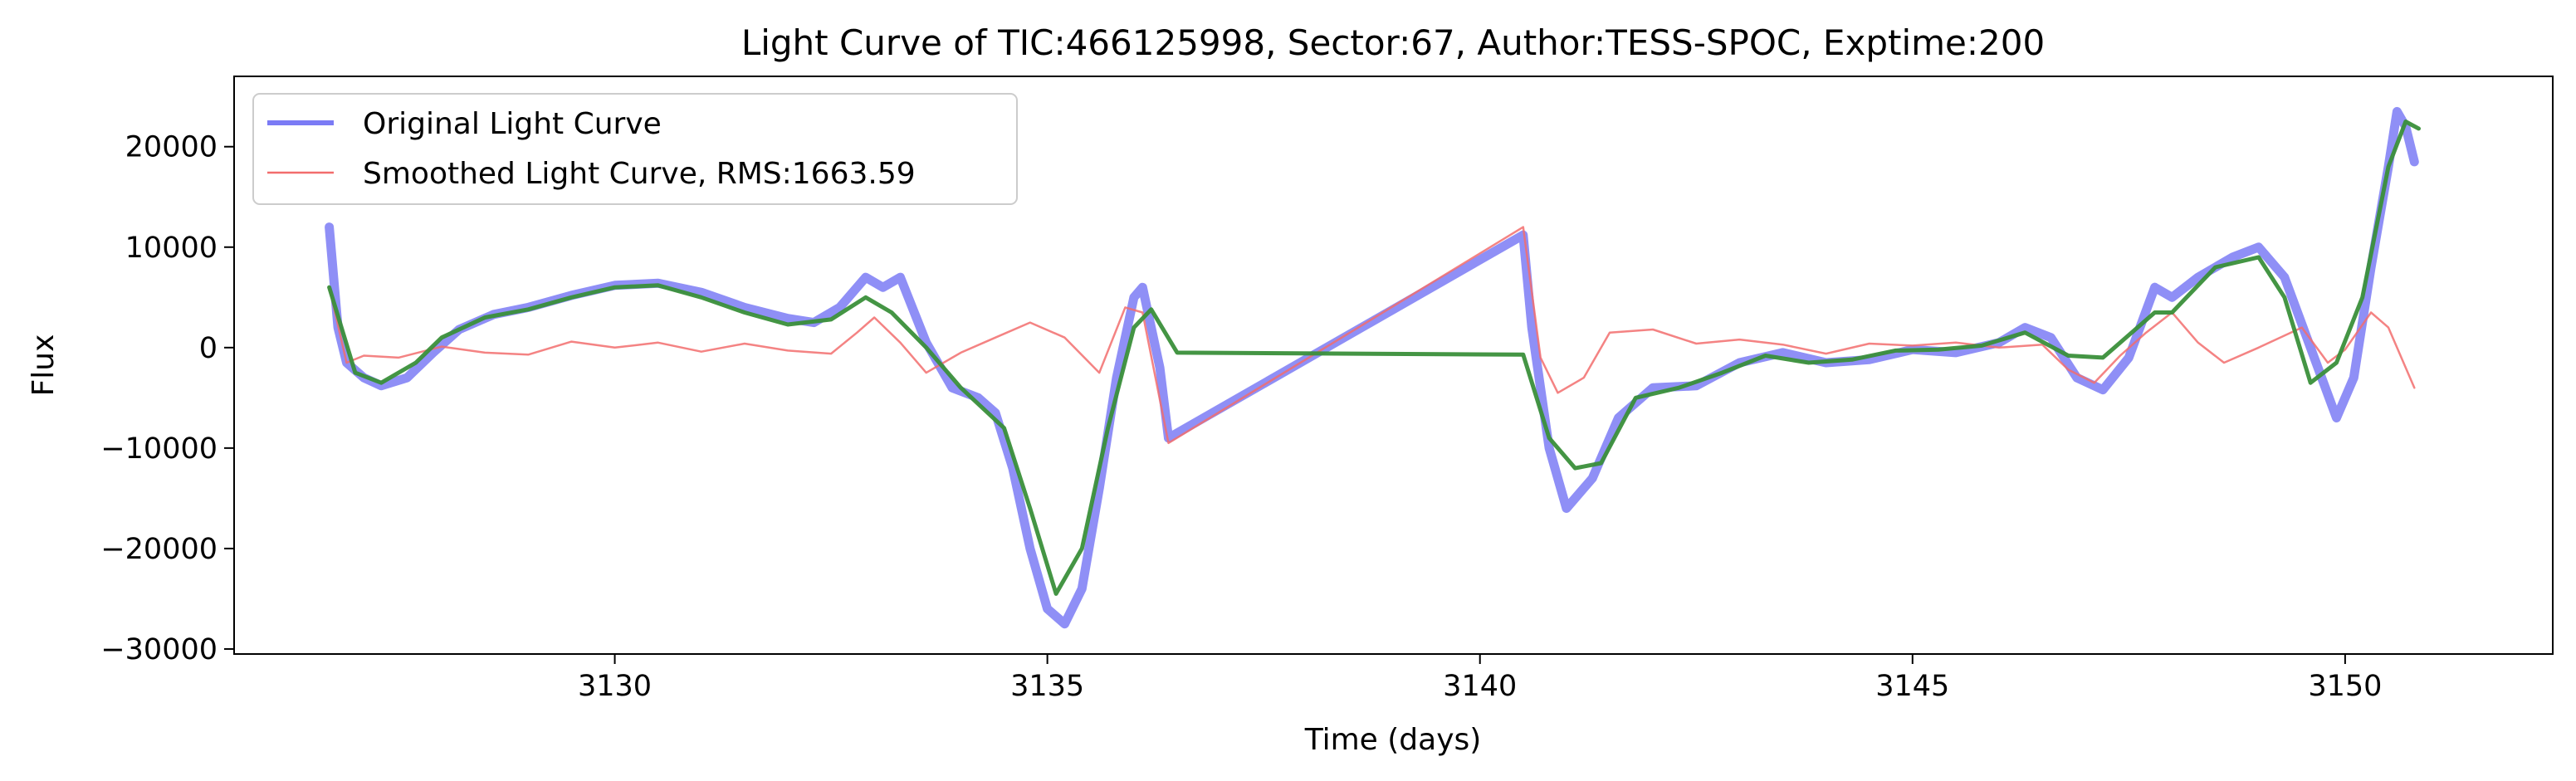 The image size is (2576, 781). I want to click on y-tick-label: 20000, so click(171, 147).